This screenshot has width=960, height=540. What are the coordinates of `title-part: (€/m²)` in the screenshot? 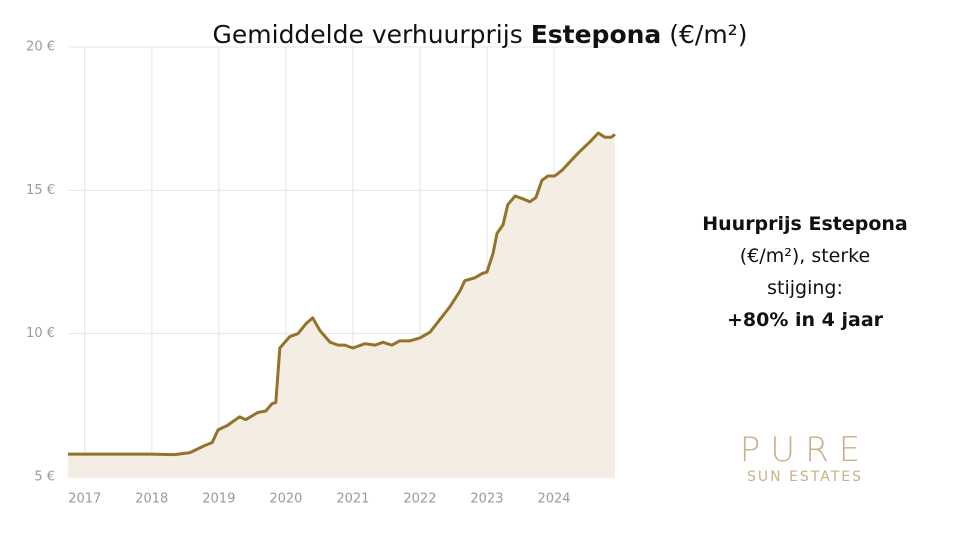 It's located at (708, 34).